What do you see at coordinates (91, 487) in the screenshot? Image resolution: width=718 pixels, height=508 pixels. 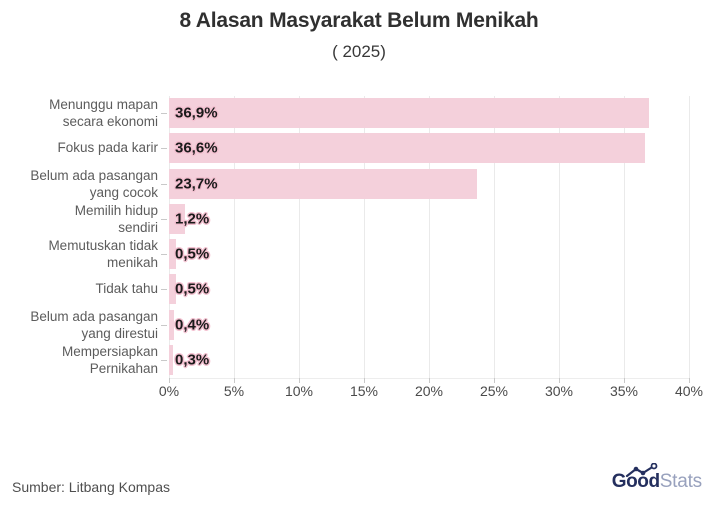 I see `source-attribution: Sumber: Litbang Kompas` at bounding box center [91, 487].